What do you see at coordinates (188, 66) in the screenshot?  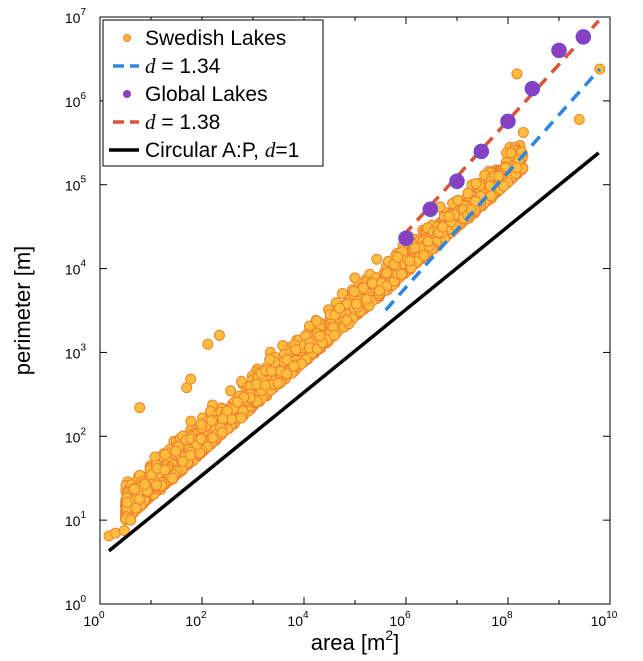 I see `legend-label-text: = 1.34` at bounding box center [188, 66].